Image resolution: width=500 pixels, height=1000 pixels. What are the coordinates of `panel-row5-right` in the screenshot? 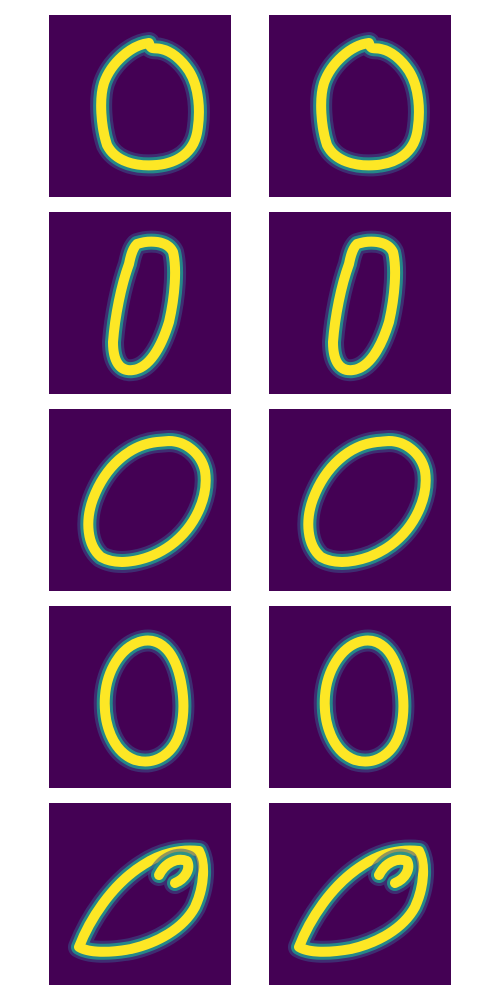 It's located at (360, 894).